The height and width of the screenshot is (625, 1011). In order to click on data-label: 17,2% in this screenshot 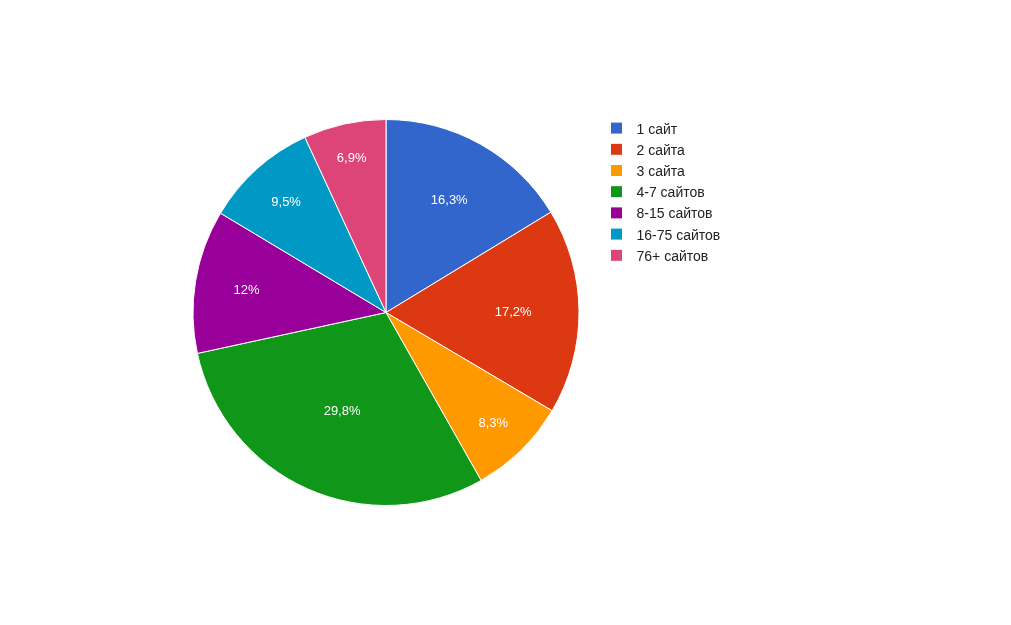, I will do `click(513, 312)`.